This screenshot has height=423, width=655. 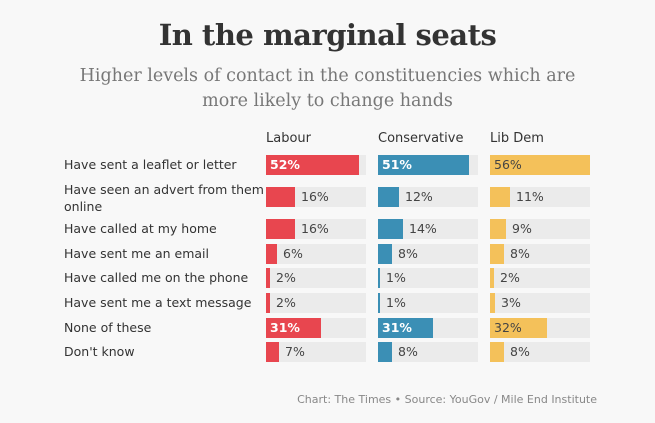 I want to click on bar-track: 11%, so click(x=540, y=197).